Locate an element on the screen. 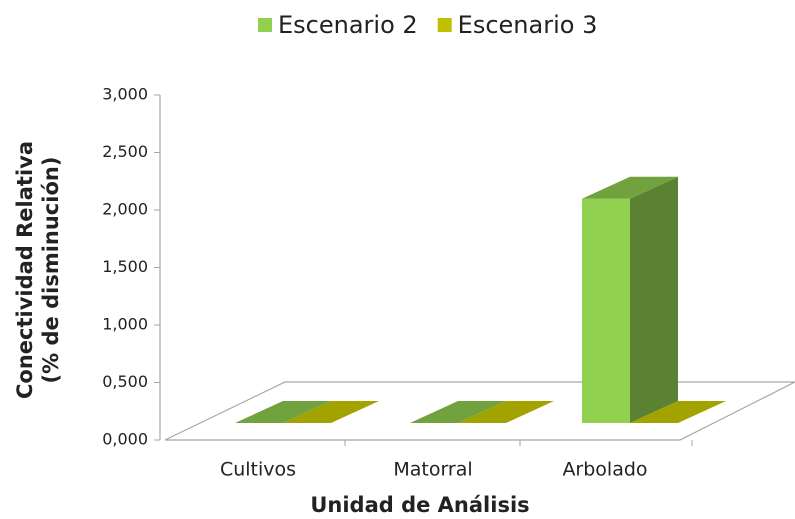 The height and width of the screenshot is (519, 795). y-tick-label: 1,500 is located at coordinates (125, 266).